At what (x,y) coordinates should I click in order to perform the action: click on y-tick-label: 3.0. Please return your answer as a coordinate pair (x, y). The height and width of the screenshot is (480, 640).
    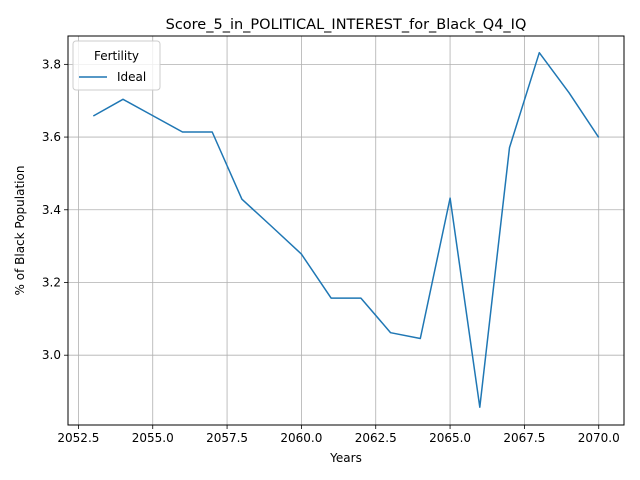
    Looking at the image, I should click on (51, 355).